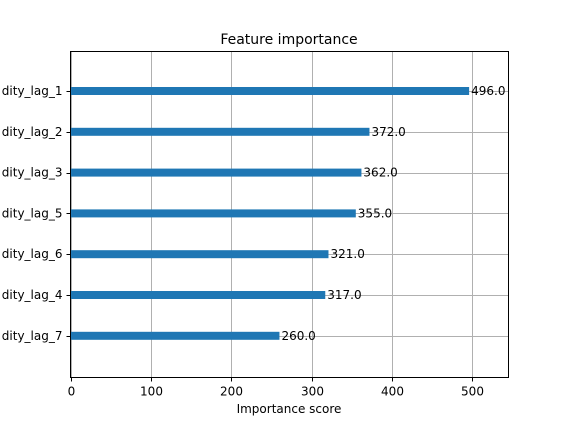 This screenshot has width=565, height=424. What do you see at coordinates (231, 392) in the screenshot?
I see `x-tick-label: 200` at bounding box center [231, 392].